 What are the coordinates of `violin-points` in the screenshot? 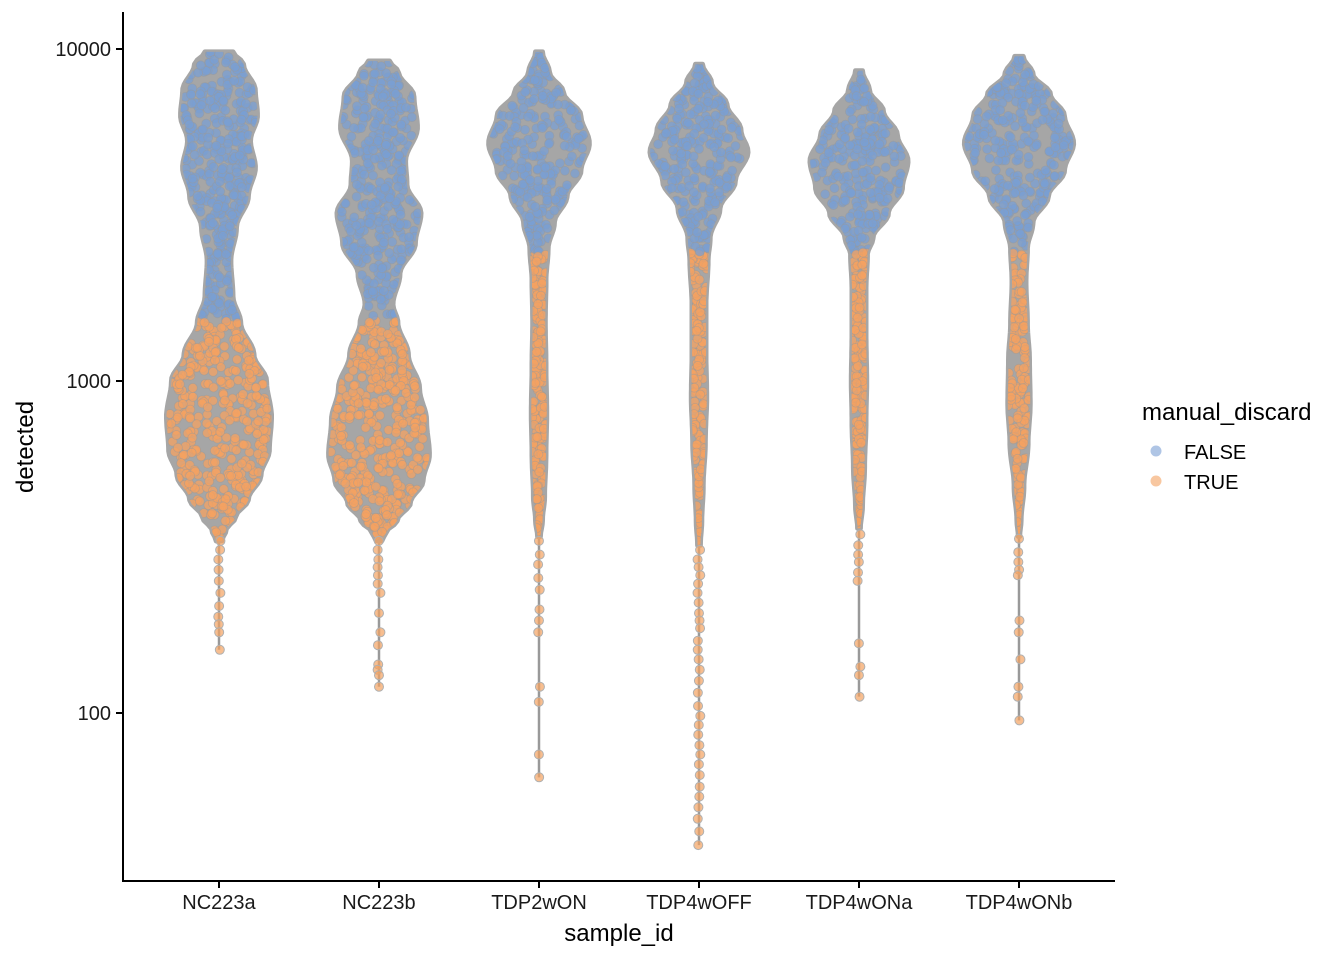 It's located at (1019, 296).